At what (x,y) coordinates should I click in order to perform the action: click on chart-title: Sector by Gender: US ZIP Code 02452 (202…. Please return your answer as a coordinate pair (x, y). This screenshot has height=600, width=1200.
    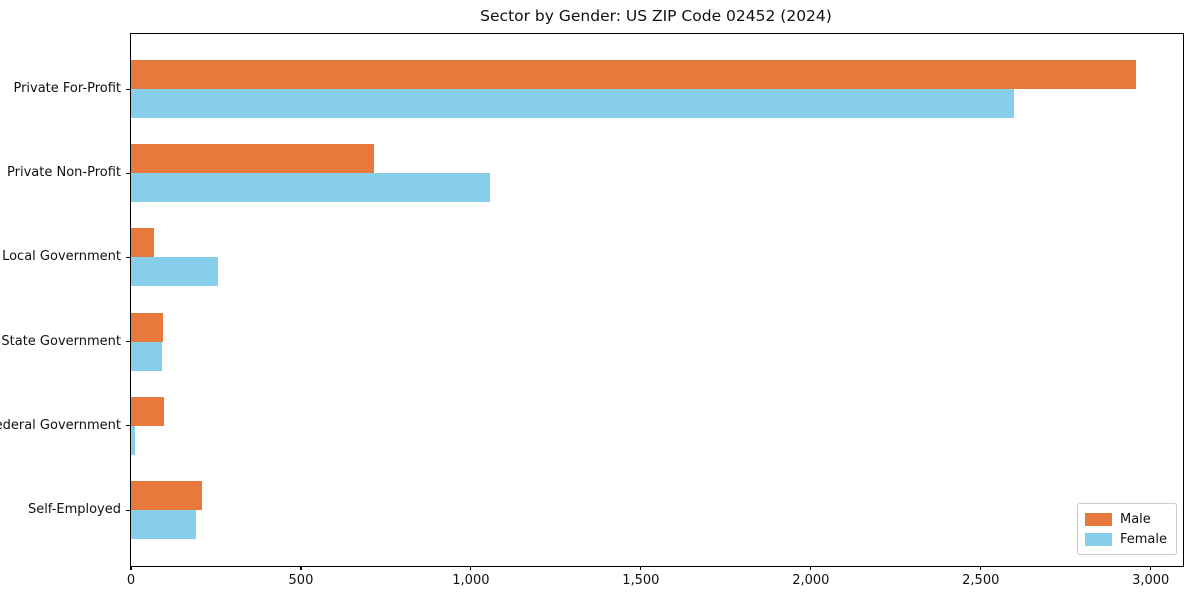
    Looking at the image, I should click on (656, 16).